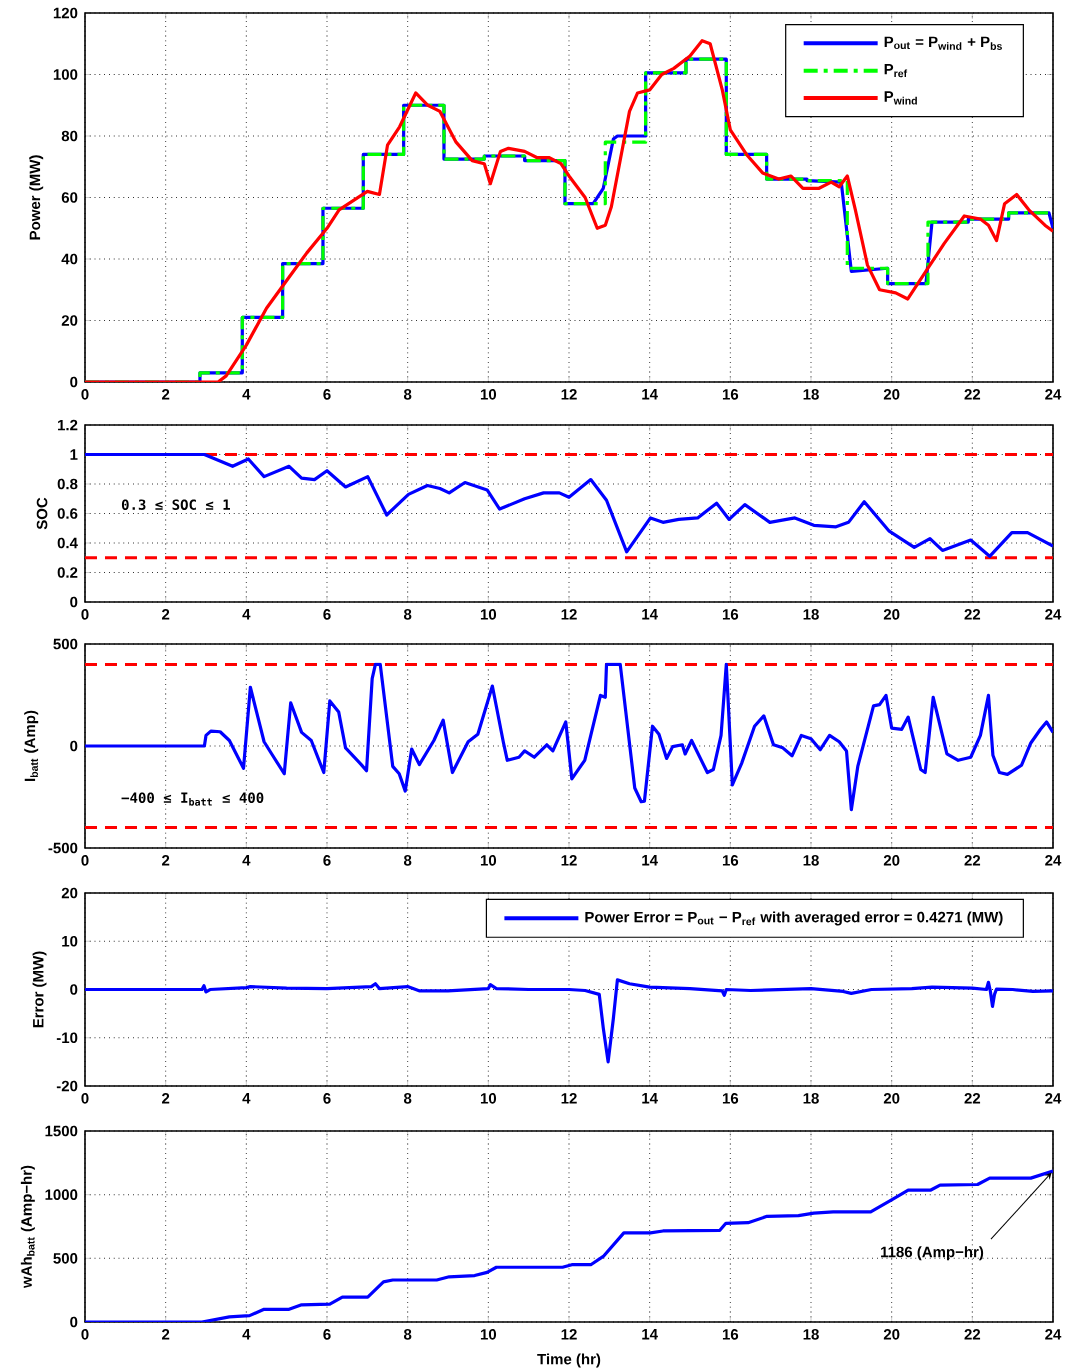 Image resolution: width=1070 pixels, height=1372 pixels. Describe the element at coordinates (900, 98) in the screenshot. I see `legend-label: P$_{wind}$` at that location.